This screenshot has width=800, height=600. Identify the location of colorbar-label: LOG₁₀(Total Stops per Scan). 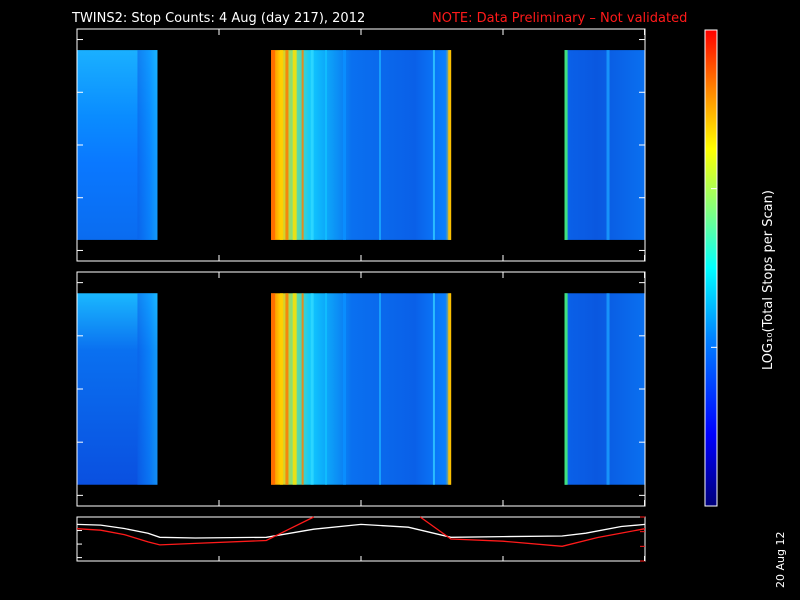
(768, 280).